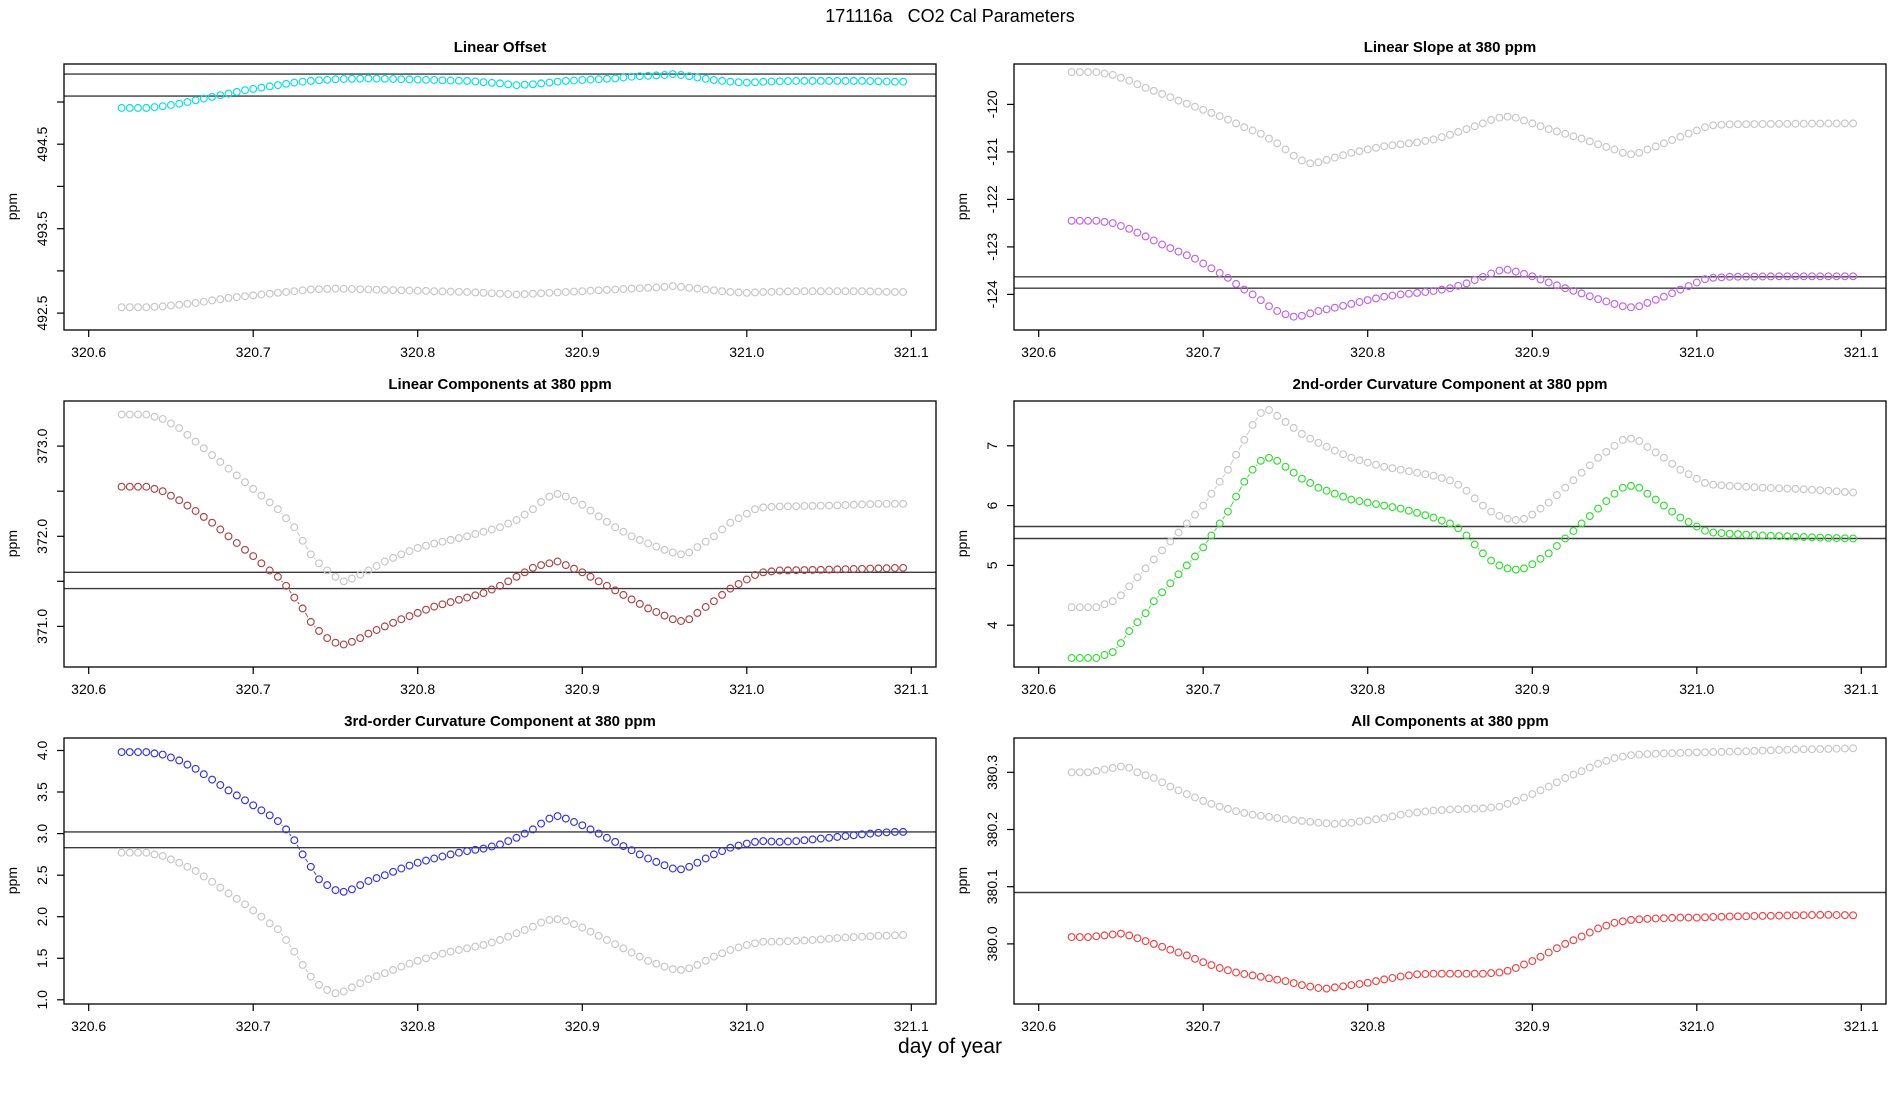 Image resolution: width=1900 pixels, height=1100 pixels. Describe the element at coordinates (950, 16) in the screenshot. I see `figure-title: 171116a CO2 Cal Parameters` at that location.